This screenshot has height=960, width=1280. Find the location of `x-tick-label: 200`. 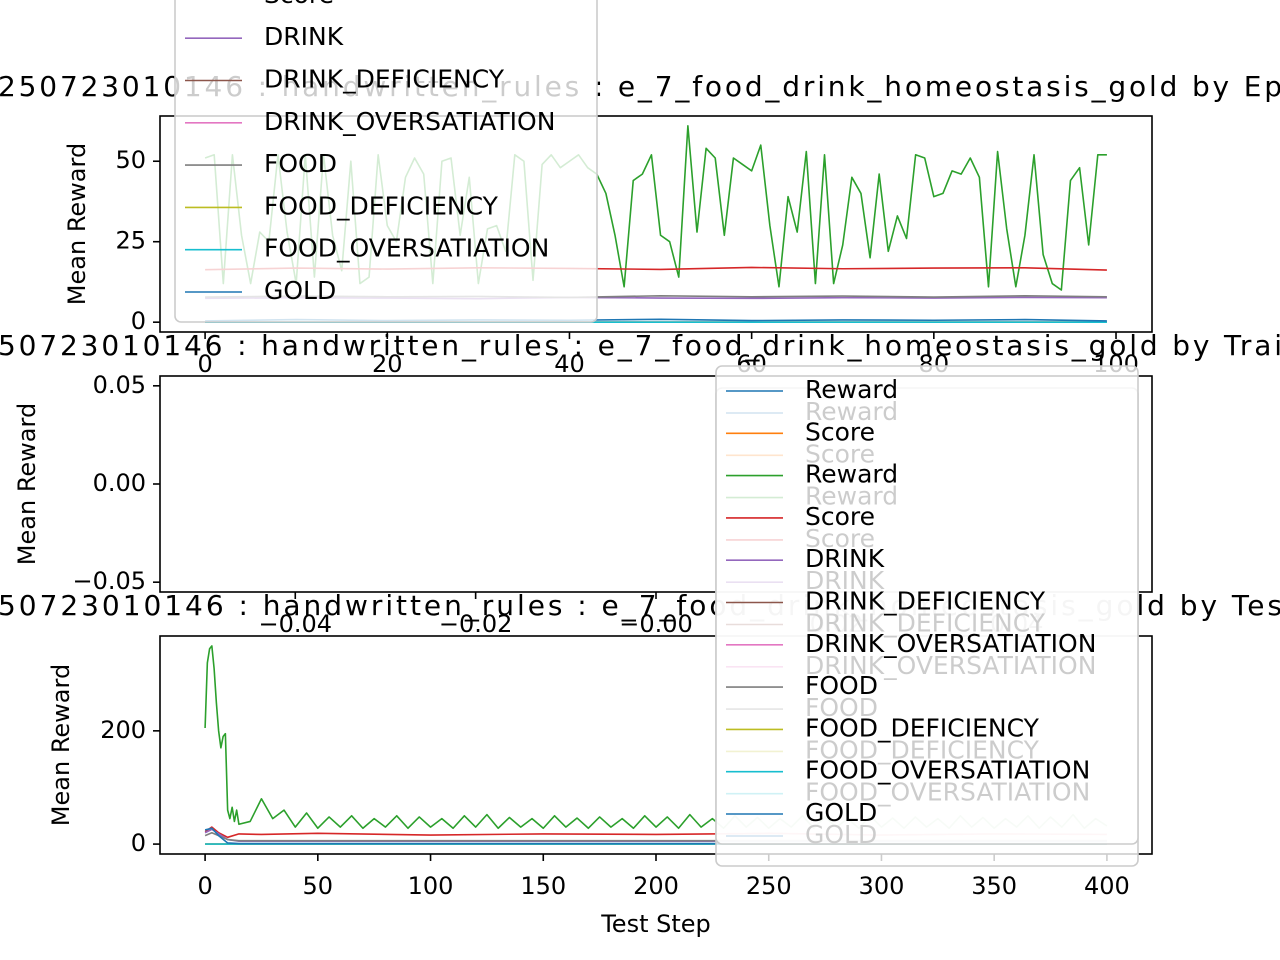

x-tick-label: 200 is located at coordinates (656, 886).